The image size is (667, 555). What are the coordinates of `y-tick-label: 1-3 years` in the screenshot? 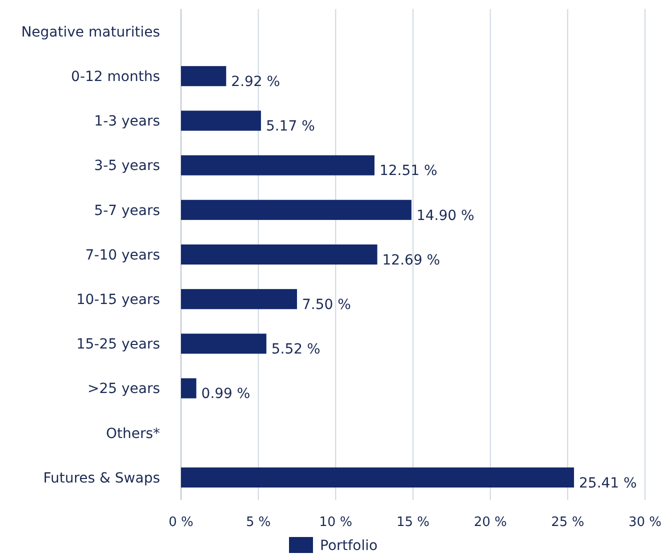 It's located at (127, 122).